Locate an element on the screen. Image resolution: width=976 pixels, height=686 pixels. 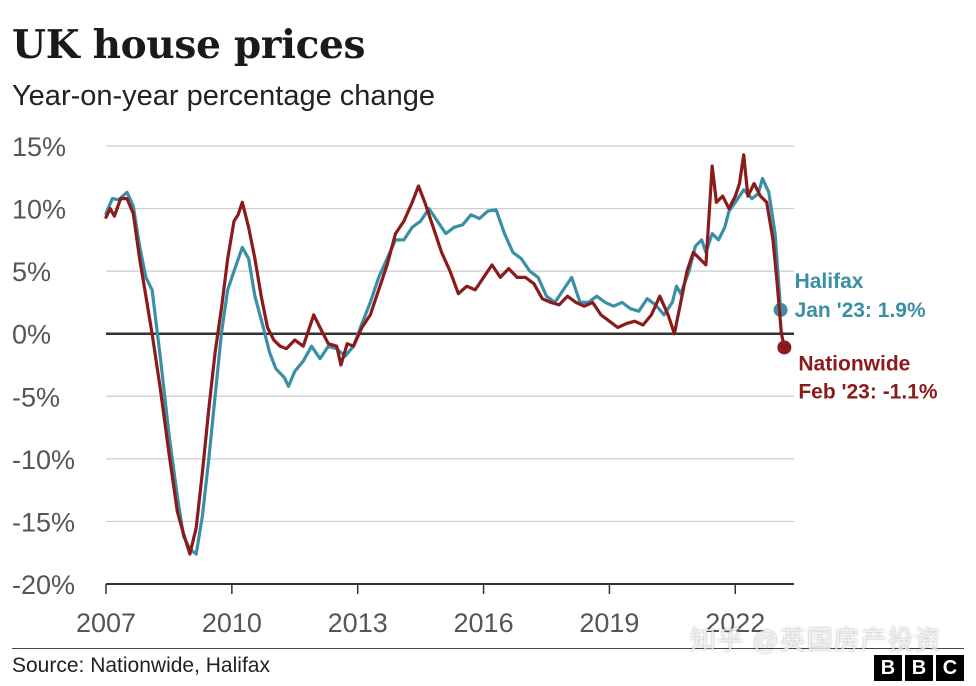
end-label-name-nationwide: Nationwide is located at coordinates (854, 363).